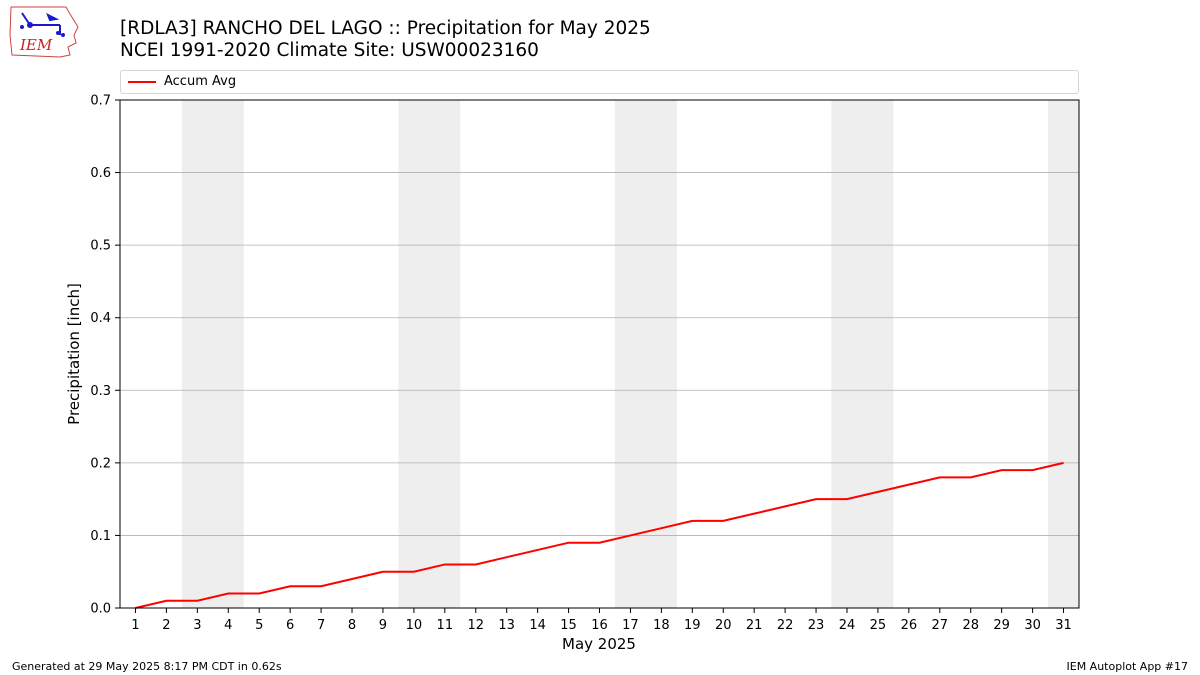  What do you see at coordinates (599, 625) in the screenshot?
I see `x-tick-label: 16` at bounding box center [599, 625].